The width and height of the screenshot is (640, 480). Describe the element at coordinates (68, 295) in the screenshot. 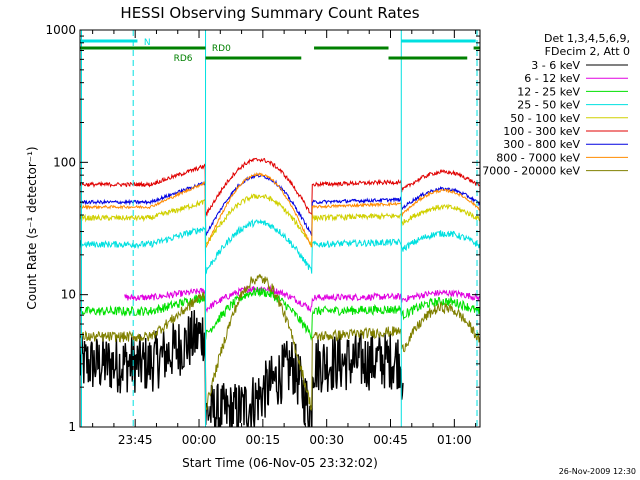

I see `y-tick-label: 10` at that location.